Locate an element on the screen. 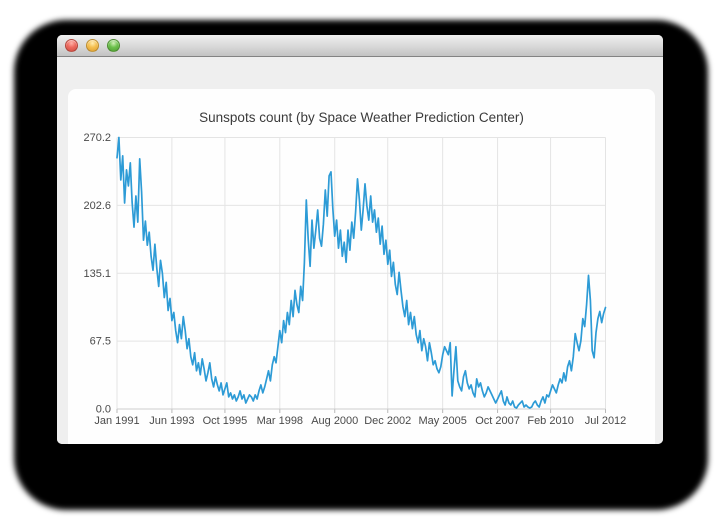 Image resolution: width=721 pixels, height=527 pixels. minimize-button is located at coordinates (92, 45).